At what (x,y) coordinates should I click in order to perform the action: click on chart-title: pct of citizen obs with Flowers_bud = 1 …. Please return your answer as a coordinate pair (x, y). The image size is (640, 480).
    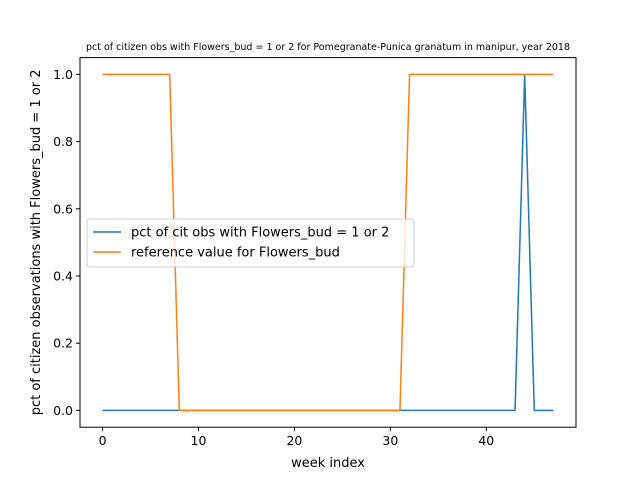
    Looking at the image, I should click on (328, 47).